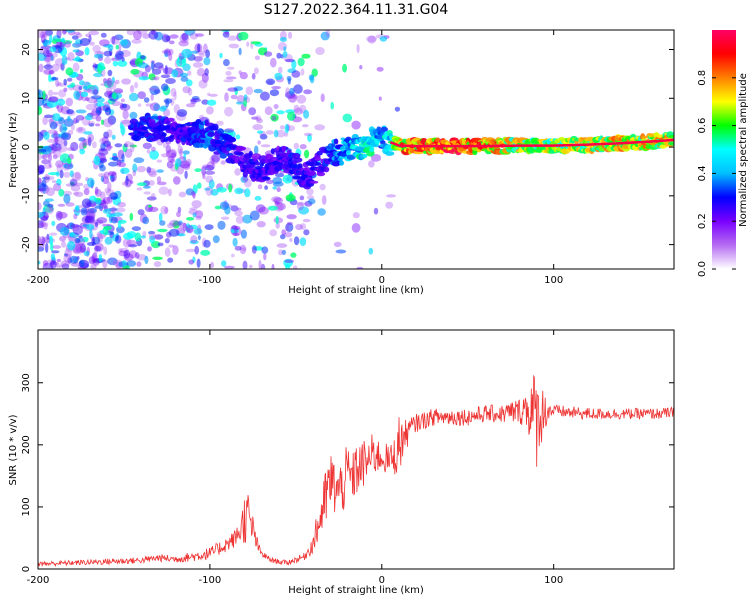  I want to click on x-tick-label: -100, so click(210, 280).